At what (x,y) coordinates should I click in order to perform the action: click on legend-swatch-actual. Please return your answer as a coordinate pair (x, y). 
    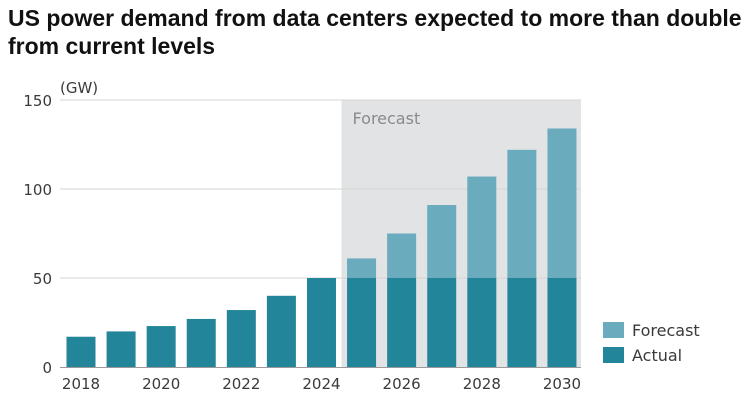
    Looking at the image, I should click on (613, 355).